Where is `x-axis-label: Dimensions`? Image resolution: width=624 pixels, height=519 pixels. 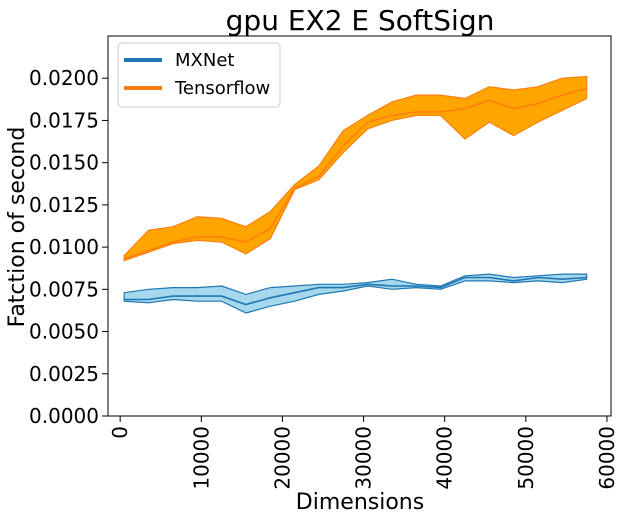
x-axis-label: Dimensions is located at coordinates (360, 502).